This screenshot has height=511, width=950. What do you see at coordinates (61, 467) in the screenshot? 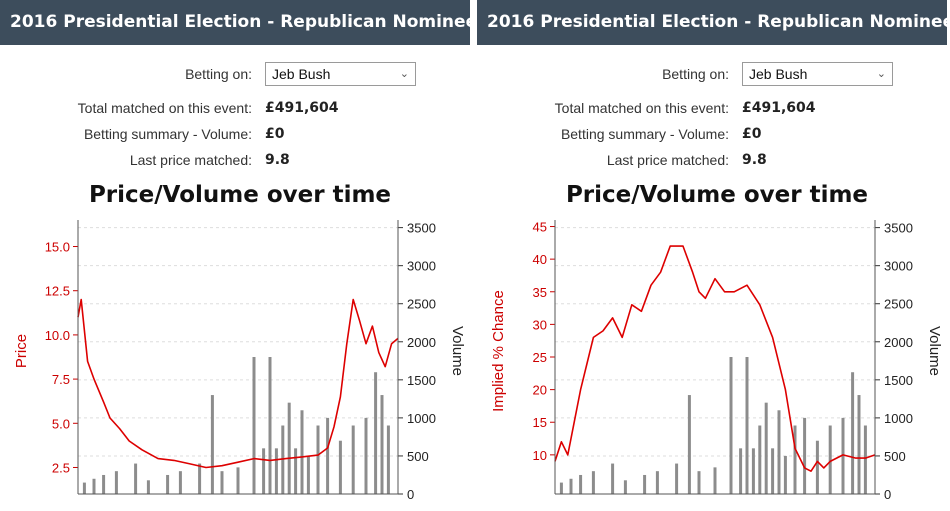
I see `y-tick-label: 2.5` at bounding box center [61, 467].